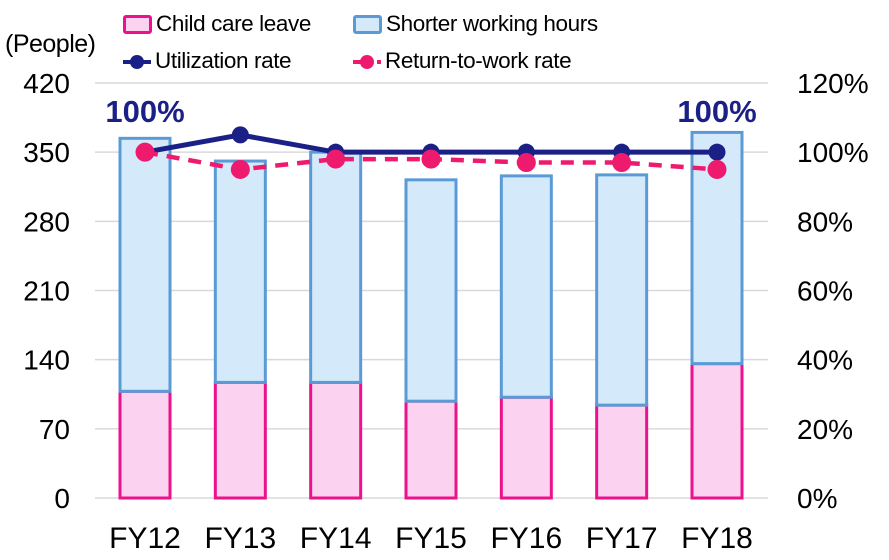 The height and width of the screenshot is (560, 889). Describe the element at coordinates (46, 152) in the screenshot. I see `left-axis-tick-label: 350` at that location.